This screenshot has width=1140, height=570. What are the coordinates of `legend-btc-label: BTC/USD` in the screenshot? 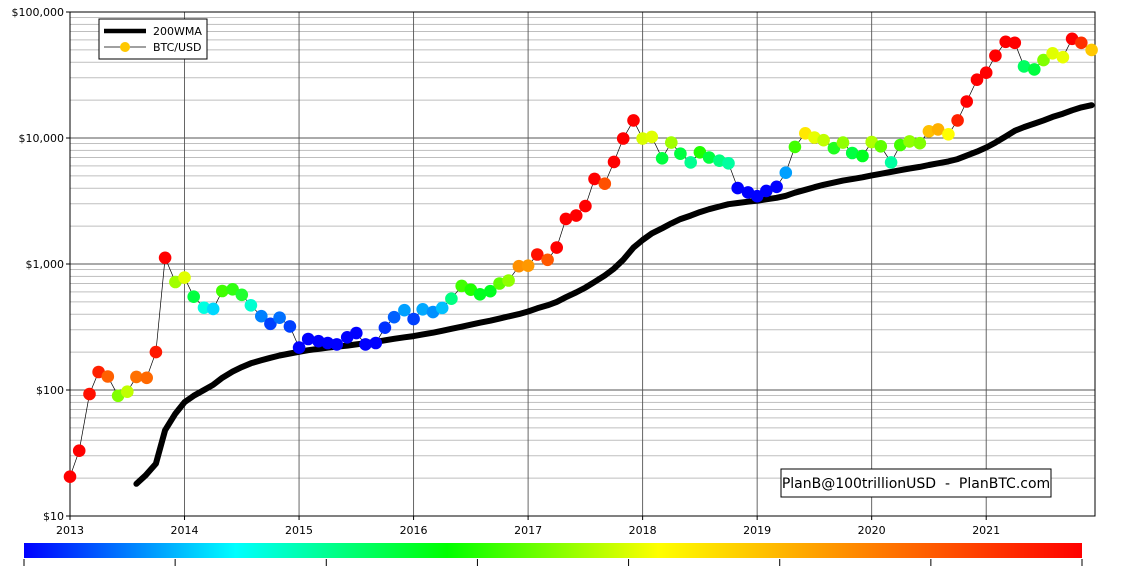 It's located at (177, 47).